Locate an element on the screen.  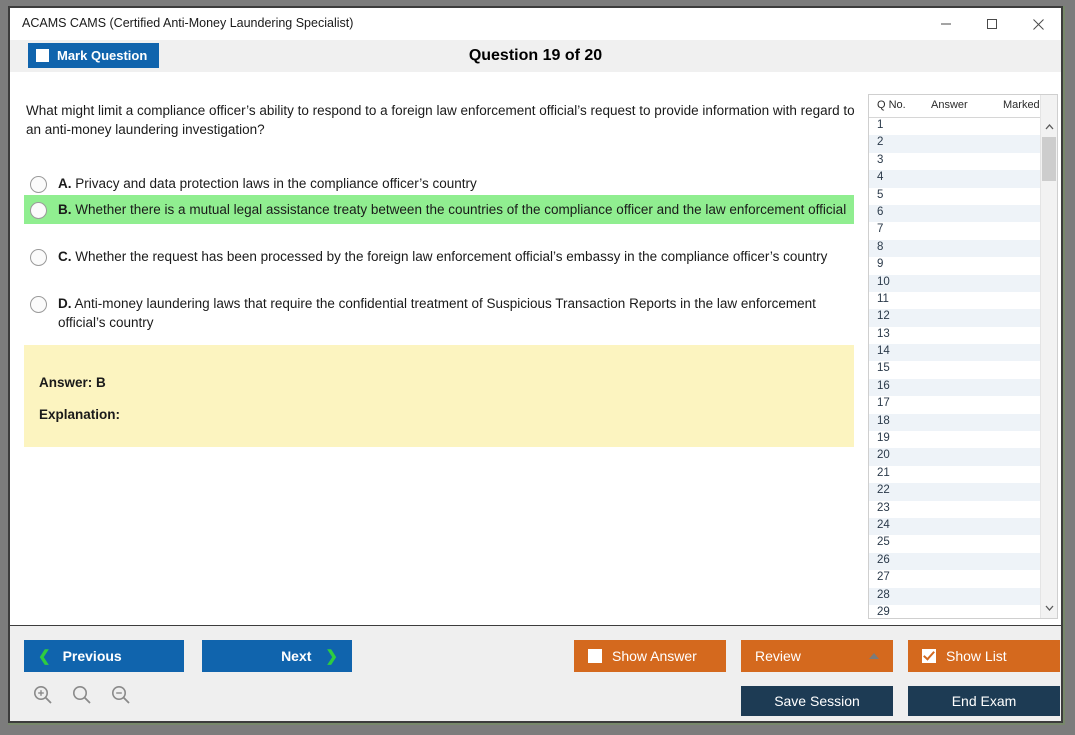
question-list-row-number: 13 is located at coordinates (883, 333).